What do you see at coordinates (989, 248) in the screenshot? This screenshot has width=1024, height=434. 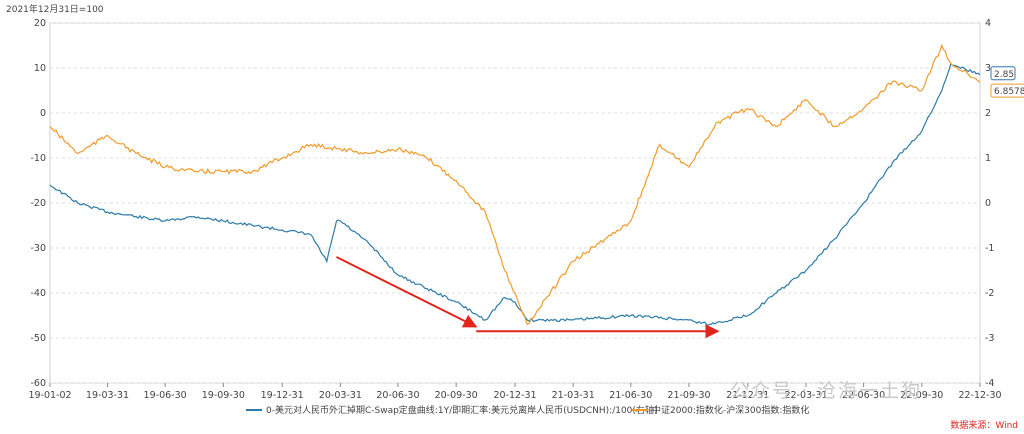 I see `right-tick-label: -1` at bounding box center [989, 248].